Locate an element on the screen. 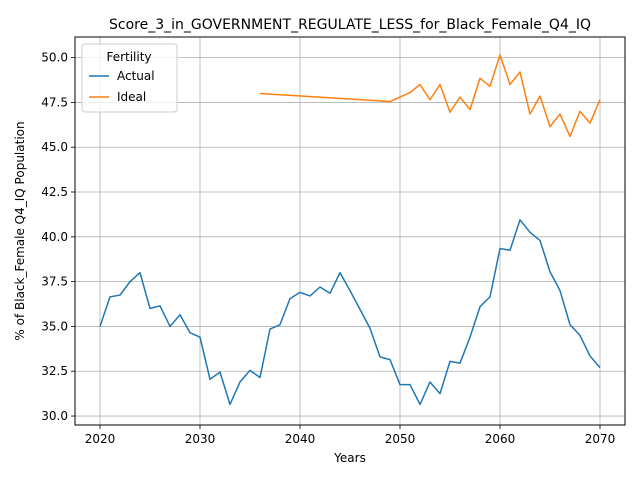 The height and width of the screenshot is (480, 640). legend: Fertility Actual Ideal is located at coordinates (129, 78).